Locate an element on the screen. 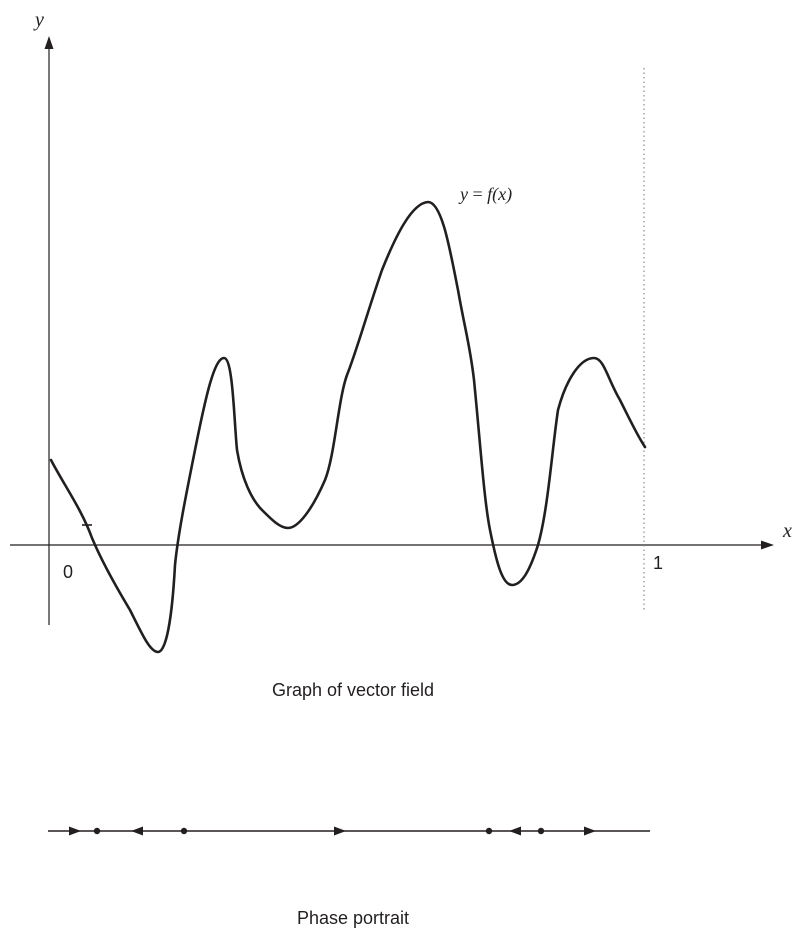 The height and width of the screenshot is (931, 796). y-axis-arrowhead is located at coordinates (49, 42).